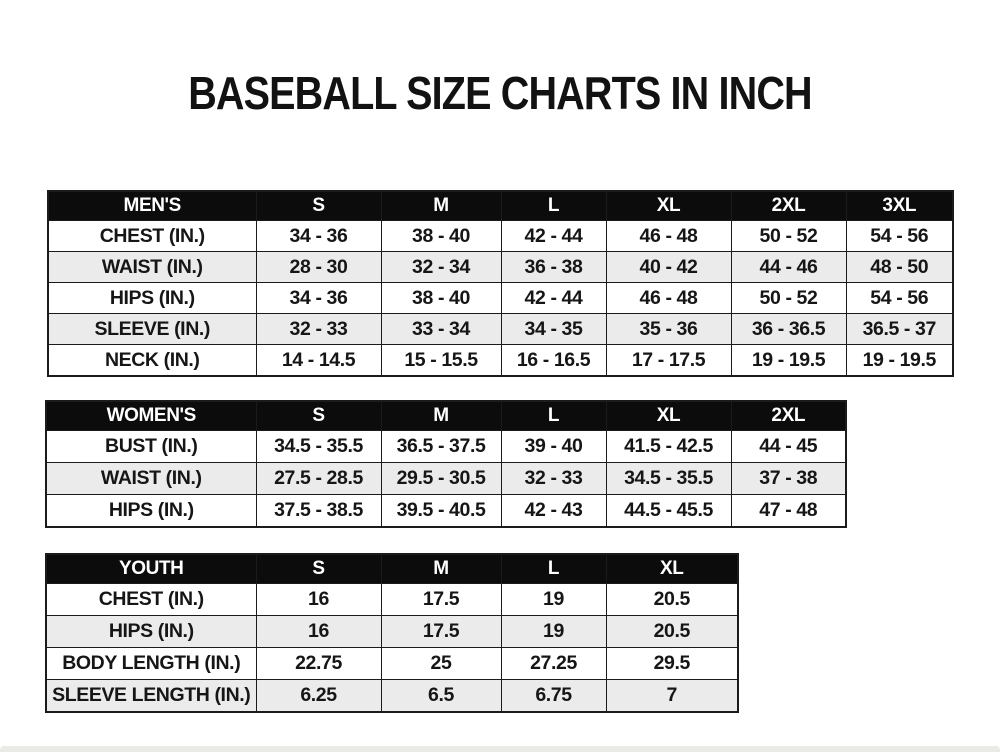 The width and height of the screenshot is (1000, 752). What do you see at coordinates (788, 478) in the screenshot?
I see `size-value-cell: 37 - 38` at bounding box center [788, 478].